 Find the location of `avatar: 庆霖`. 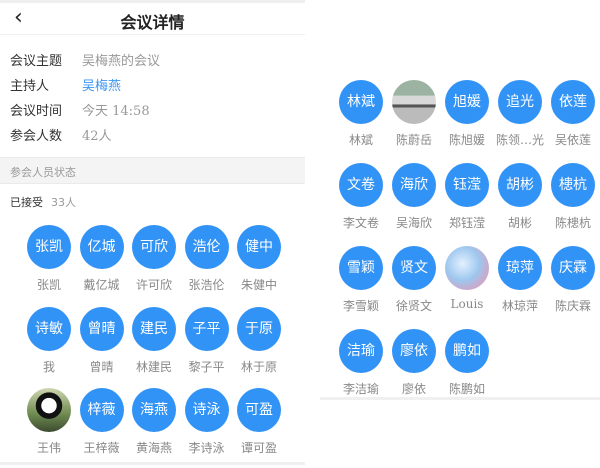

avatar: 庆霖 is located at coordinates (573, 268).